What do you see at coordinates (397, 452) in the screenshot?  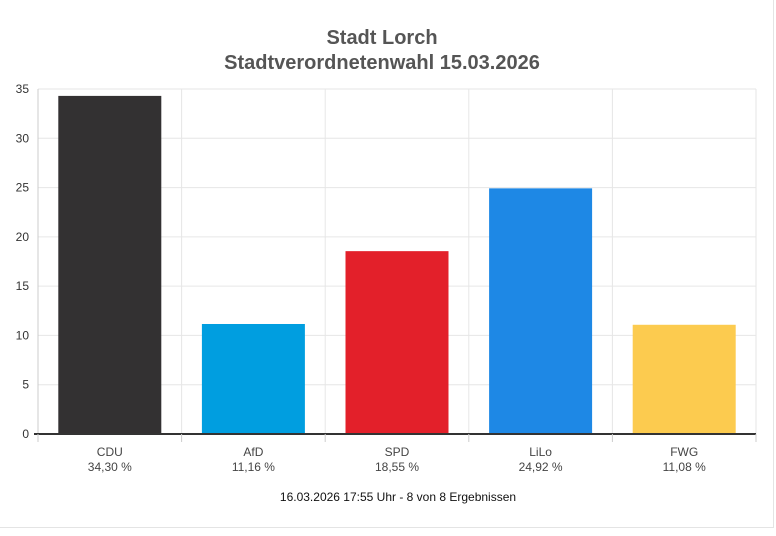 I see `x-category-label: SPD` at bounding box center [397, 452].